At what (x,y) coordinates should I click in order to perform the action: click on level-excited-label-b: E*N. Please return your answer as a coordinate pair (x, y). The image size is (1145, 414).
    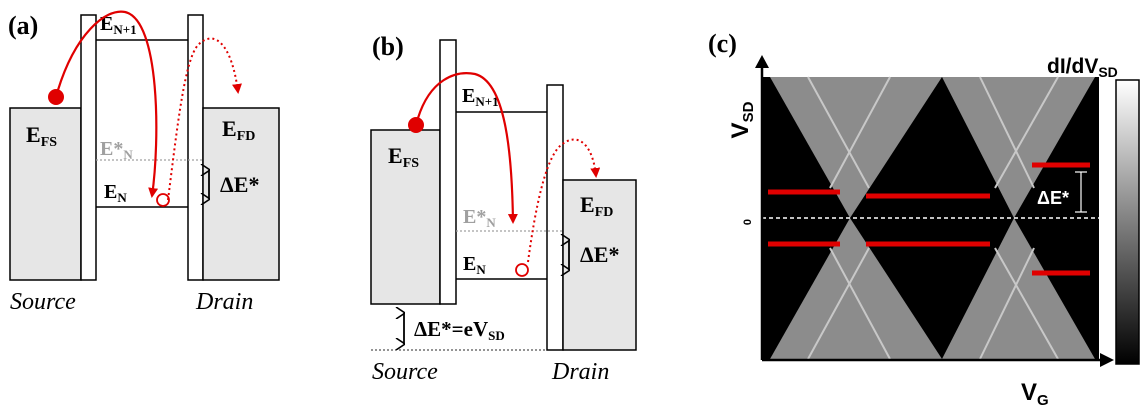
    Looking at the image, I should click on (479, 218).